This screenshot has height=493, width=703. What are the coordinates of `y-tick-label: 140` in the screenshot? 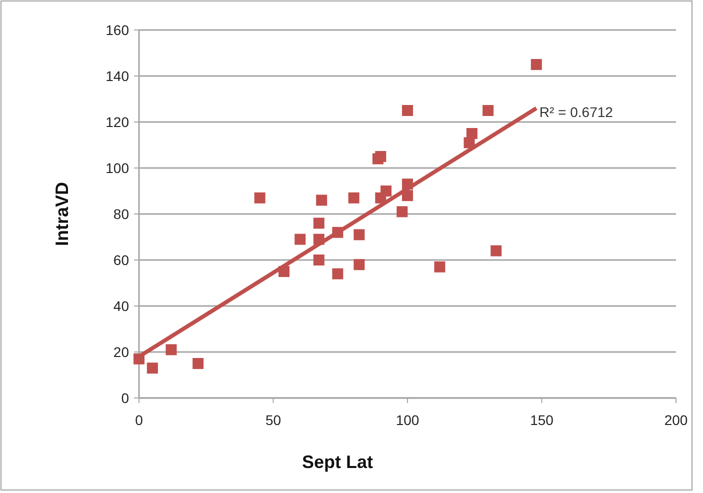 It's located at (118, 76).